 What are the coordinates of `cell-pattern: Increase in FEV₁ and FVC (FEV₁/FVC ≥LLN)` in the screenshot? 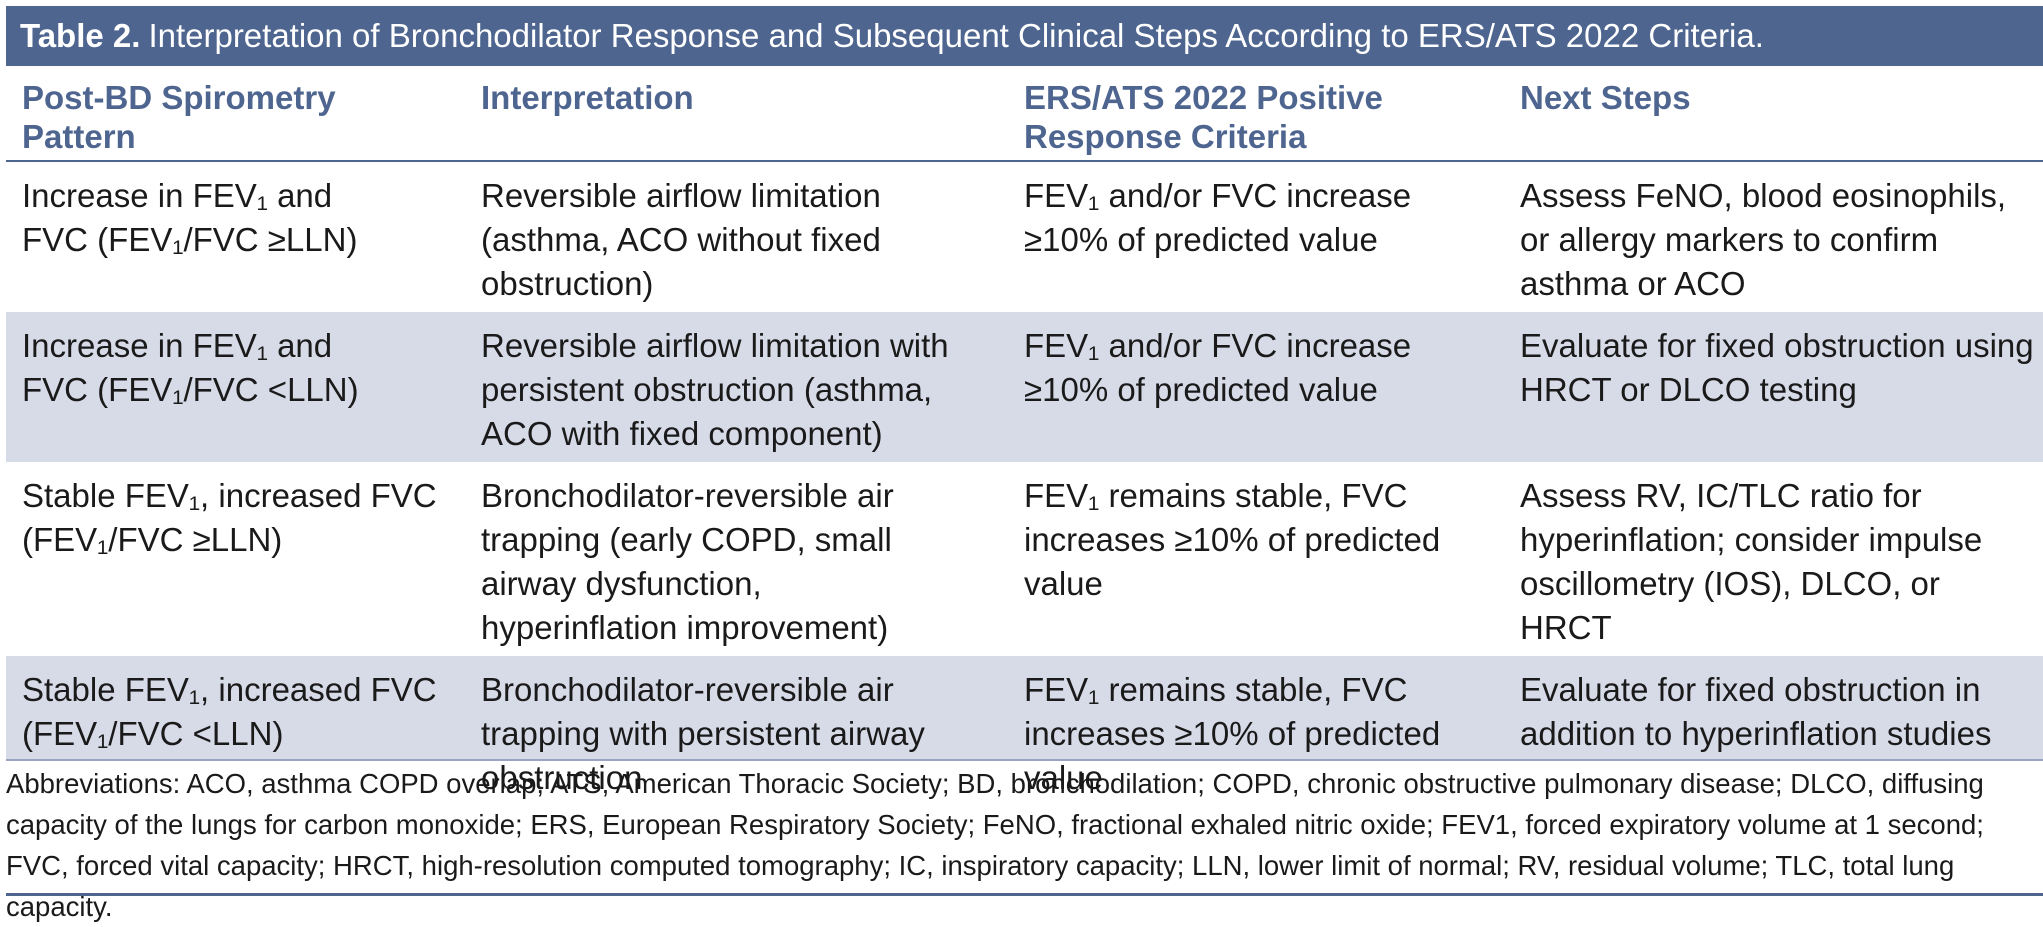 It's located at (190, 217).